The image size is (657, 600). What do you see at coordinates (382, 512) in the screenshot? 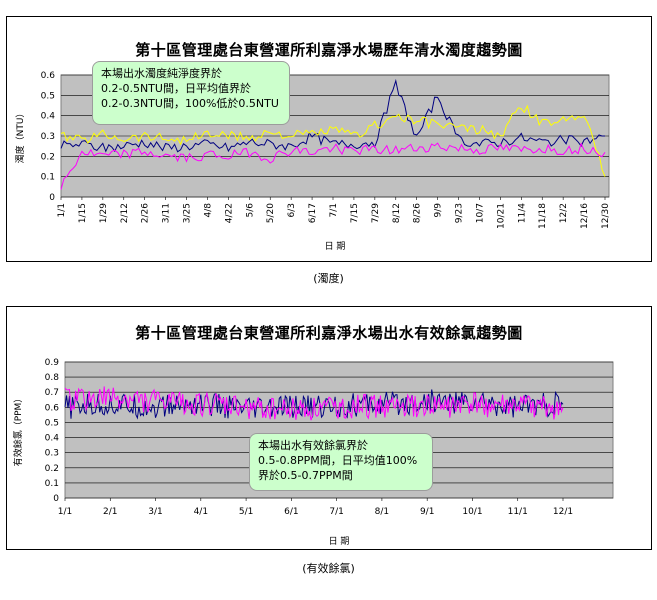
I see `x-tick-label: 8/1` at bounding box center [382, 512].